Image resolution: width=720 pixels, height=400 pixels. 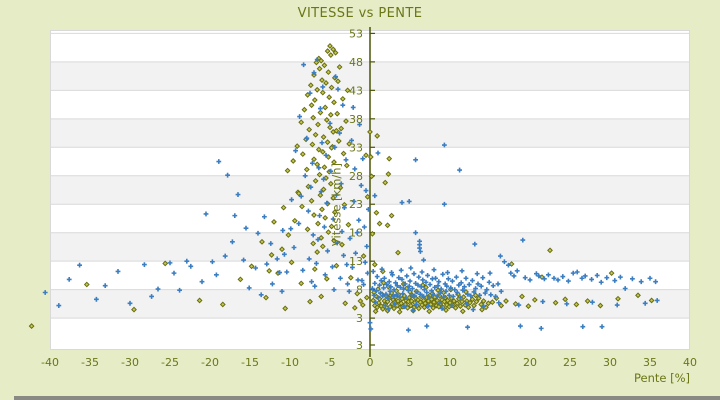 What do you see at coordinates (370, 362) in the screenshot?
I see `x-tick-label: 0` at bounding box center [370, 362].